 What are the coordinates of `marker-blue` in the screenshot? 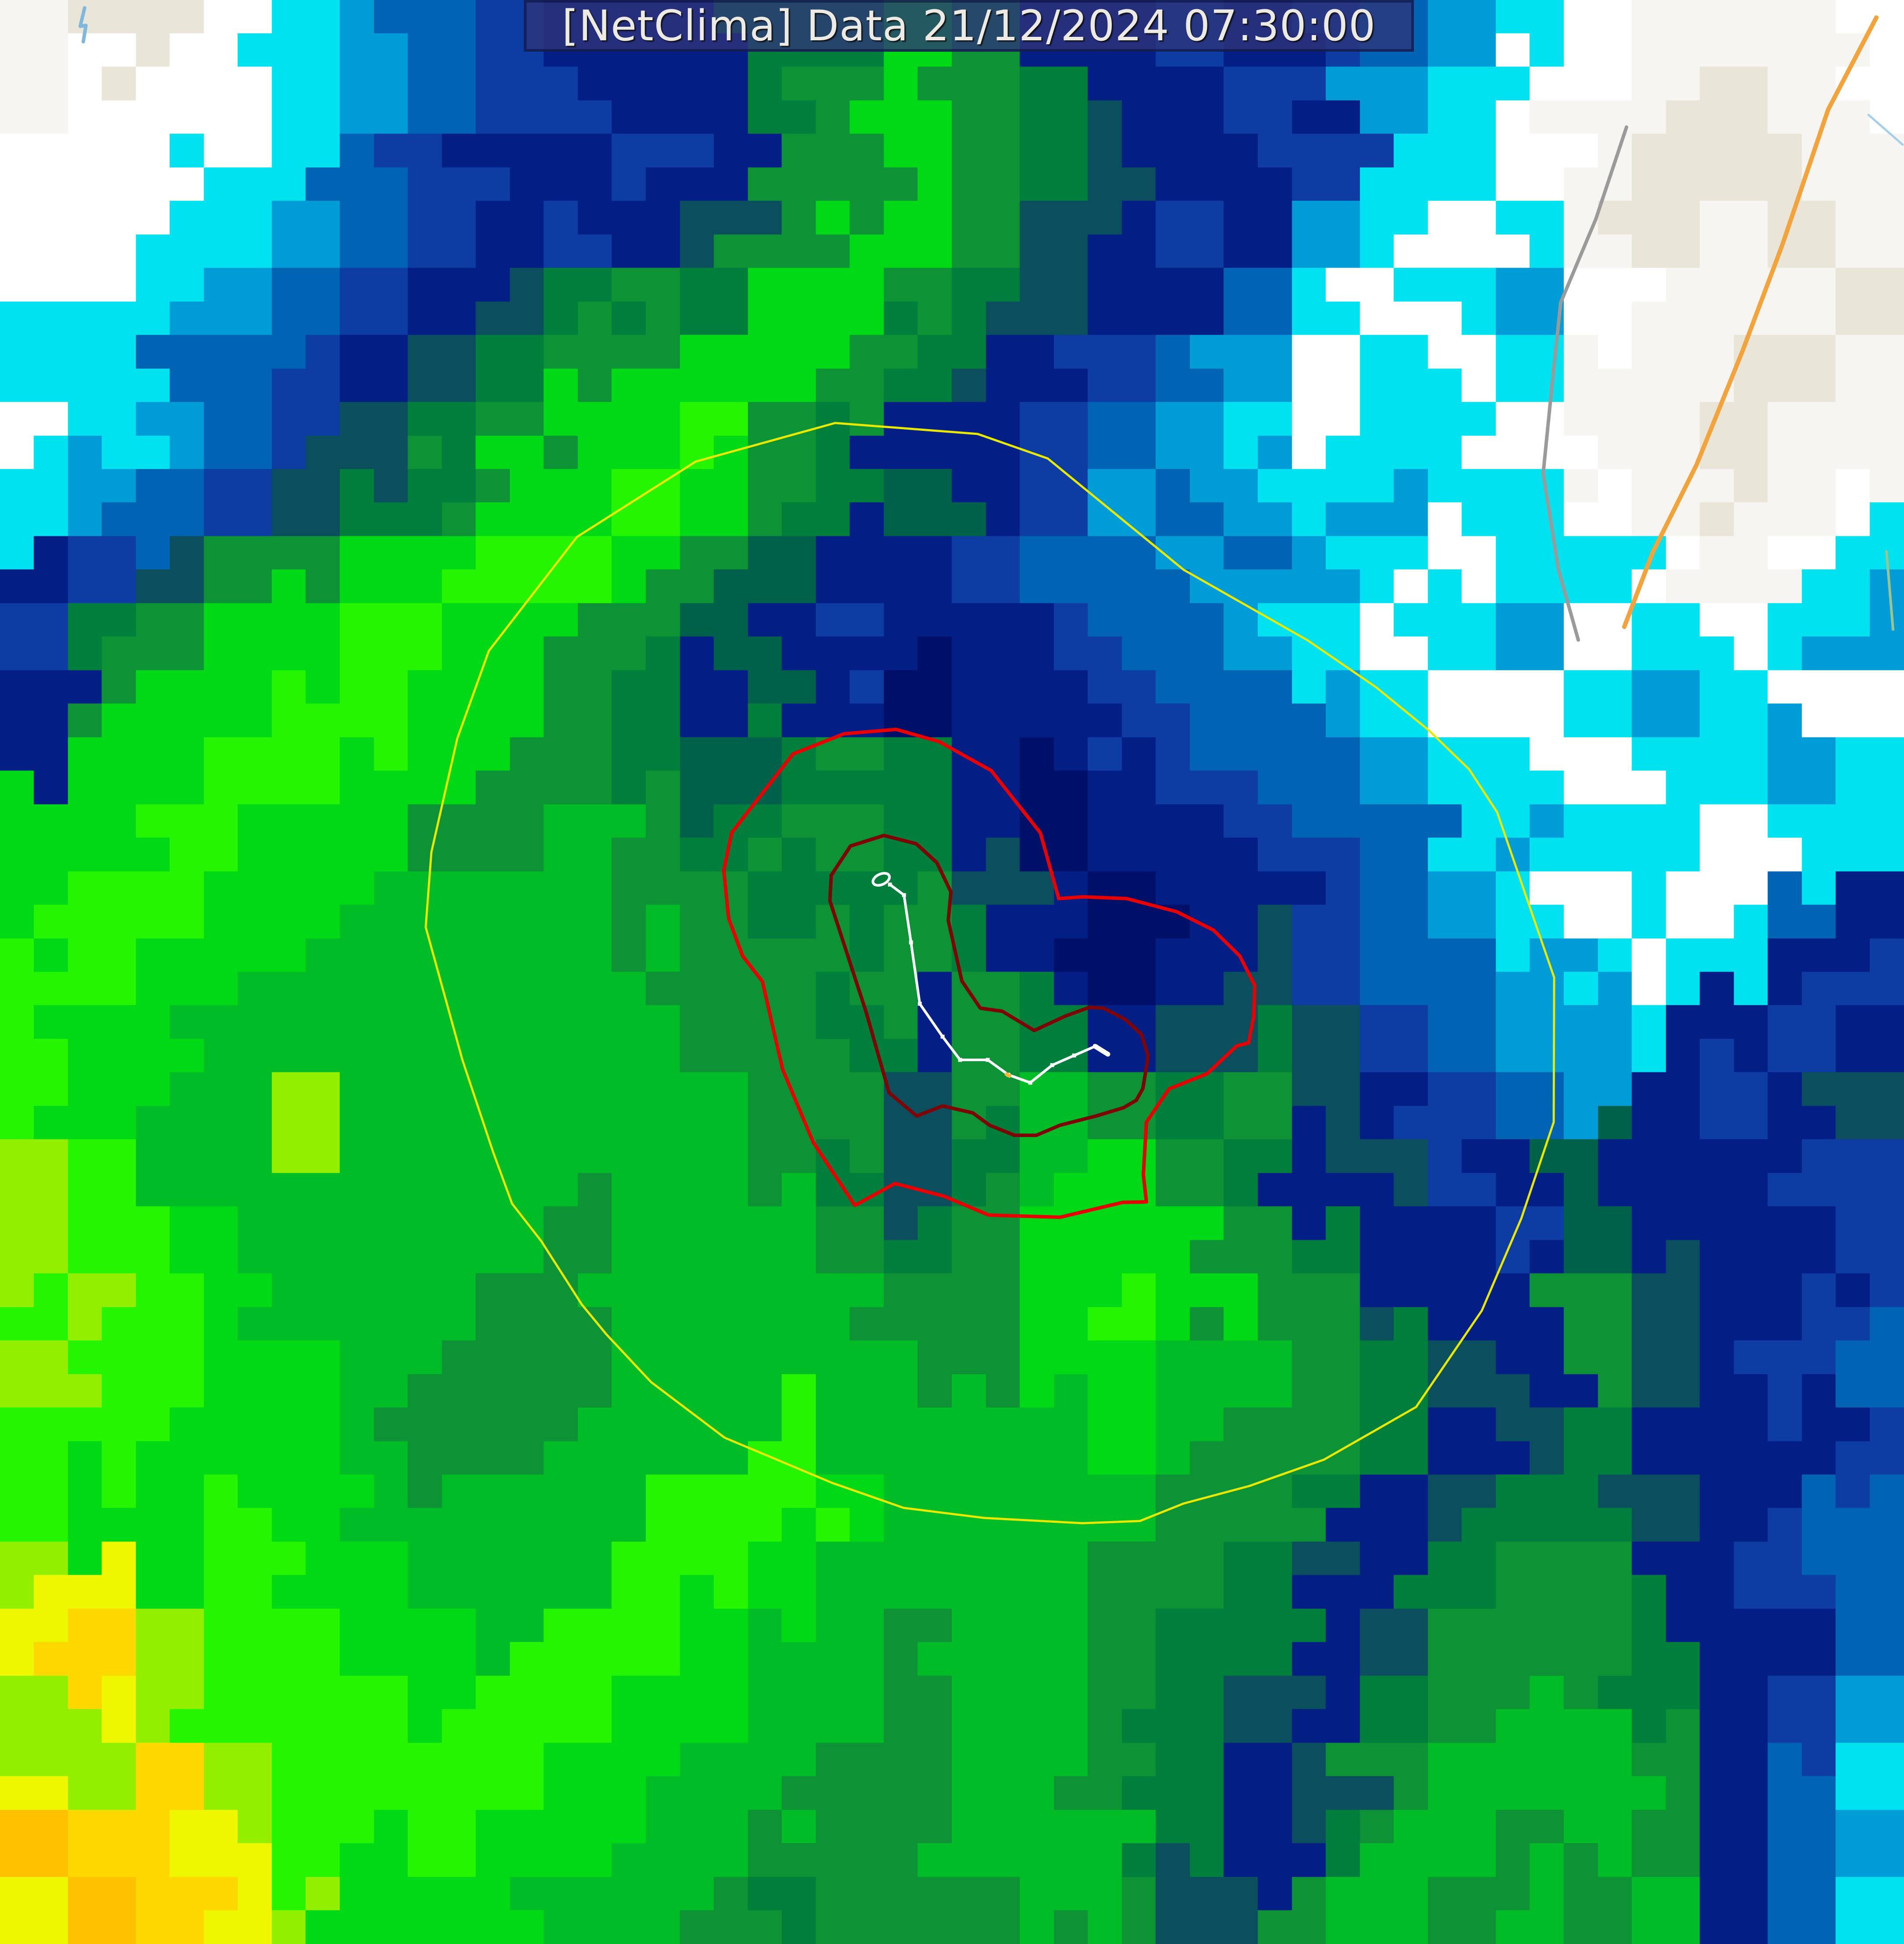 It's located at (83, 24).